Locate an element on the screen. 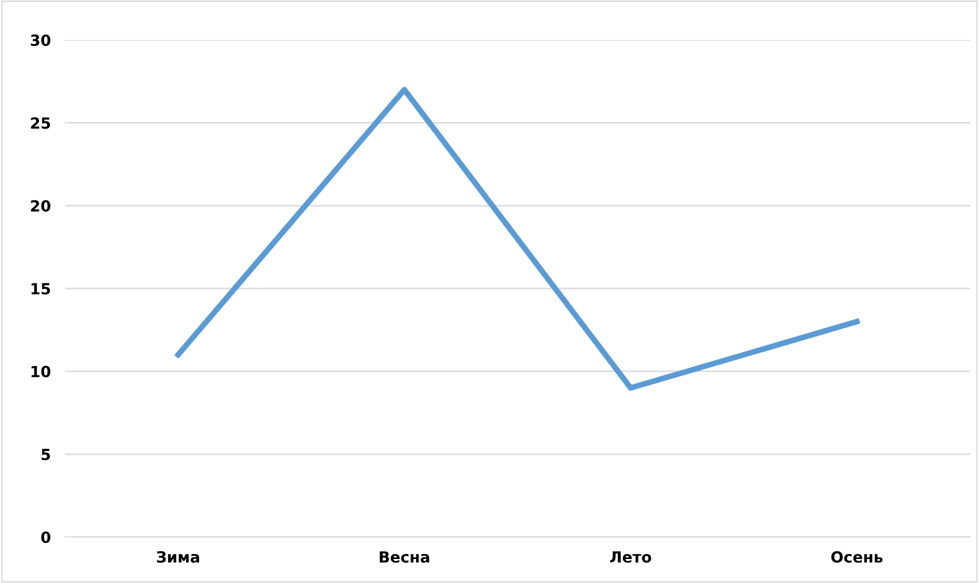  x-tick-label: Зима is located at coordinates (178, 557).